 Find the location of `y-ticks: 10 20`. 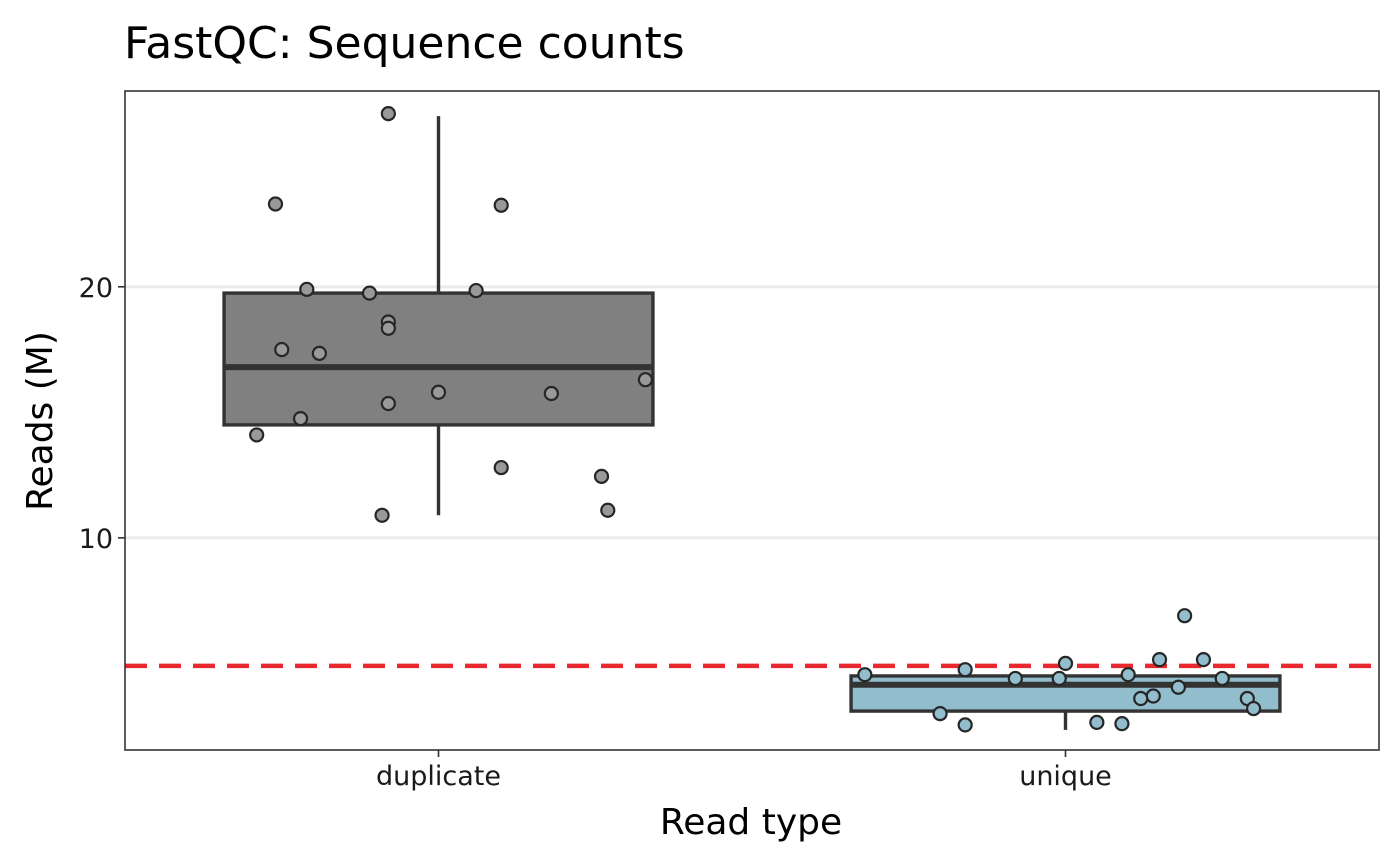

y-ticks: 10 20 is located at coordinates (102, 414).